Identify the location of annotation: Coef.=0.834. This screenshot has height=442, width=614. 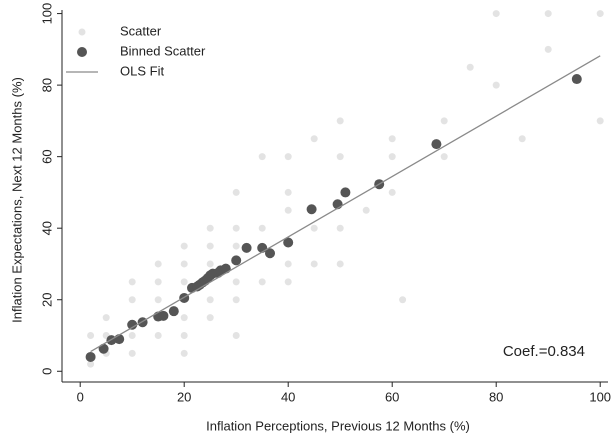
(544, 351).